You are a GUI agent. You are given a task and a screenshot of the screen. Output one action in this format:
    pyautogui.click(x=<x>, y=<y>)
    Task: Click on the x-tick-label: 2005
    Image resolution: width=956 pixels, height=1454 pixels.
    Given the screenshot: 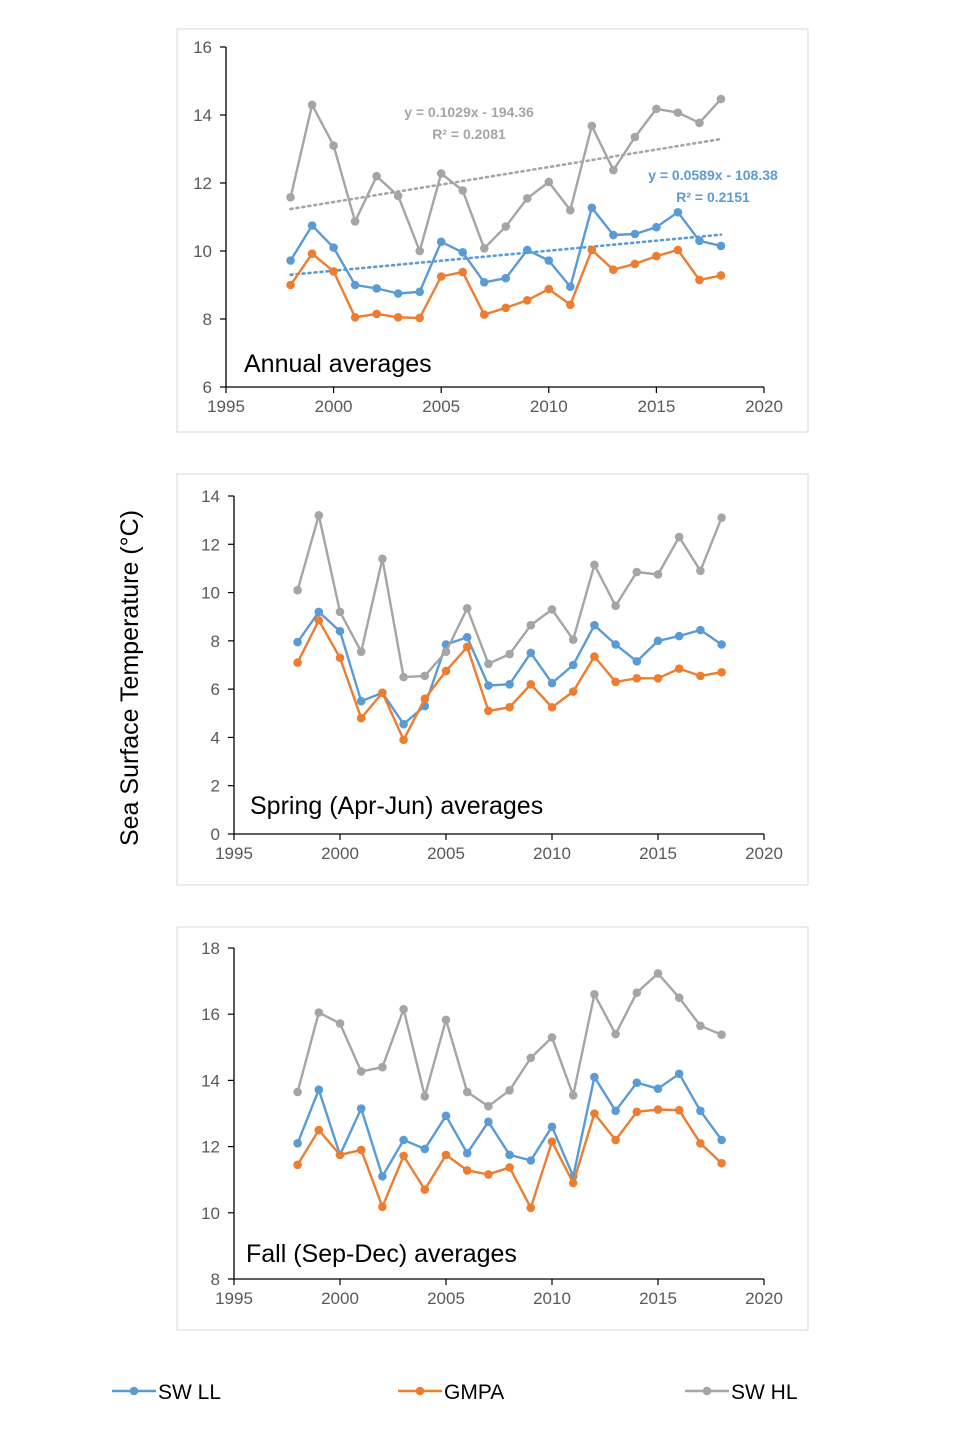 What is the action you would take?
    pyautogui.click(x=441, y=406)
    